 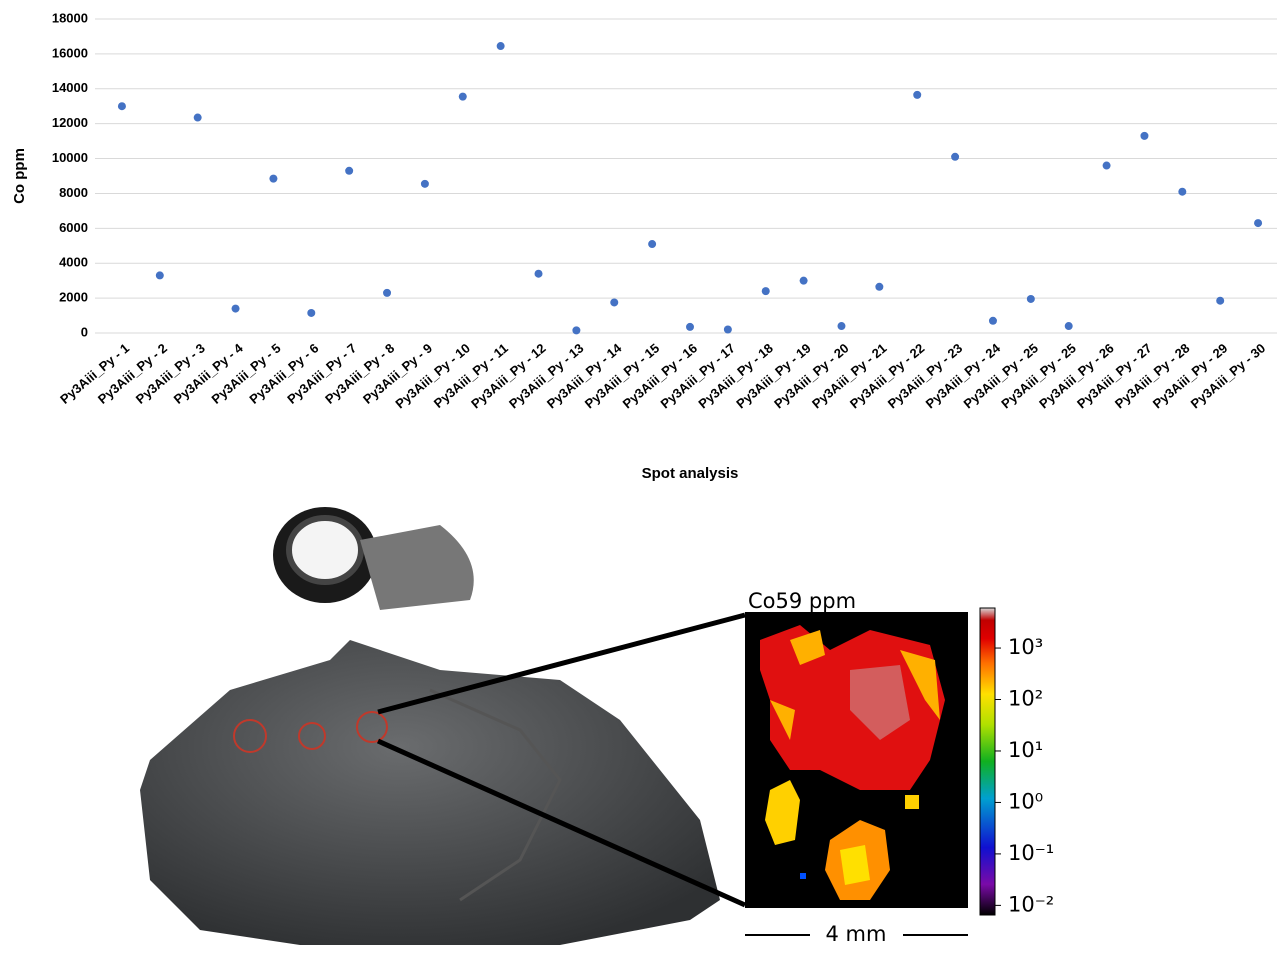 What do you see at coordinates (856, 934) in the screenshot?
I see `scale-bar-label: 4 mm` at bounding box center [856, 934].